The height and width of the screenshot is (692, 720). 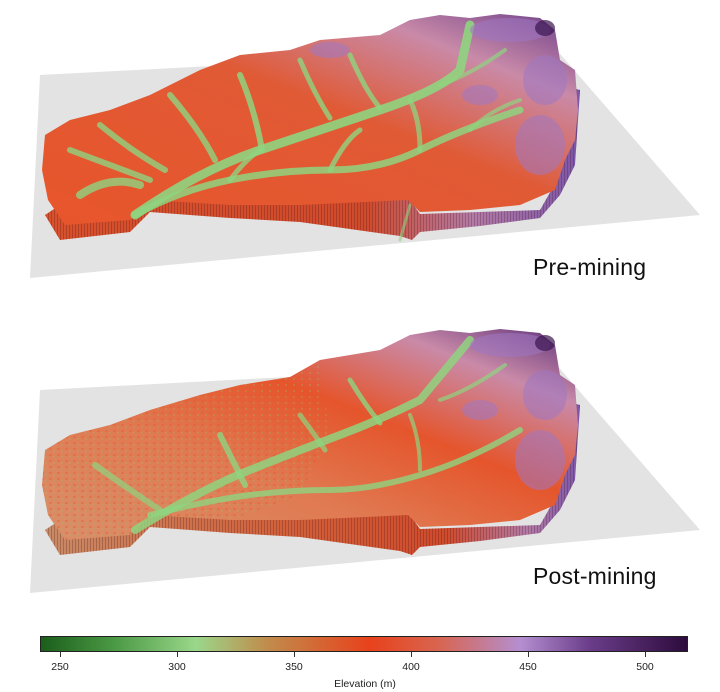 What do you see at coordinates (360, 661) in the screenshot?
I see `elevation-colorbar: 250 300 350 400 450 500 Elevation (m)` at bounding box center [360, 661].